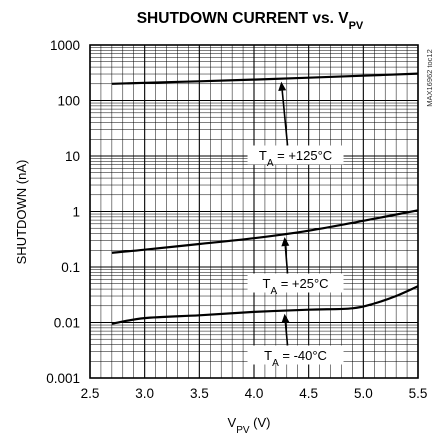 Image resolution: width=441 pixels, height=438 pixels. What do you see at coordinates (63, 378) in the screenshot?
I see `y-tick-label: 0.001` at bounding box center [63, 378].